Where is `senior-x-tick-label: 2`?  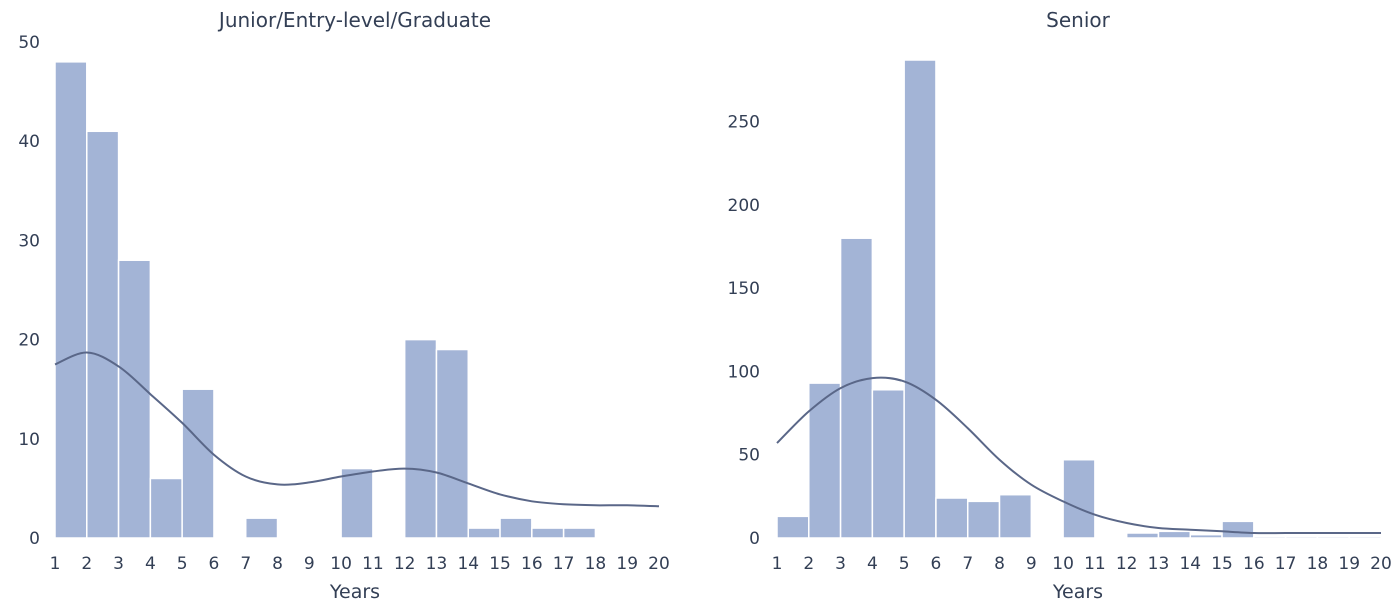
senior-x-tick-label: 2 is located at coordinates (808, 564).